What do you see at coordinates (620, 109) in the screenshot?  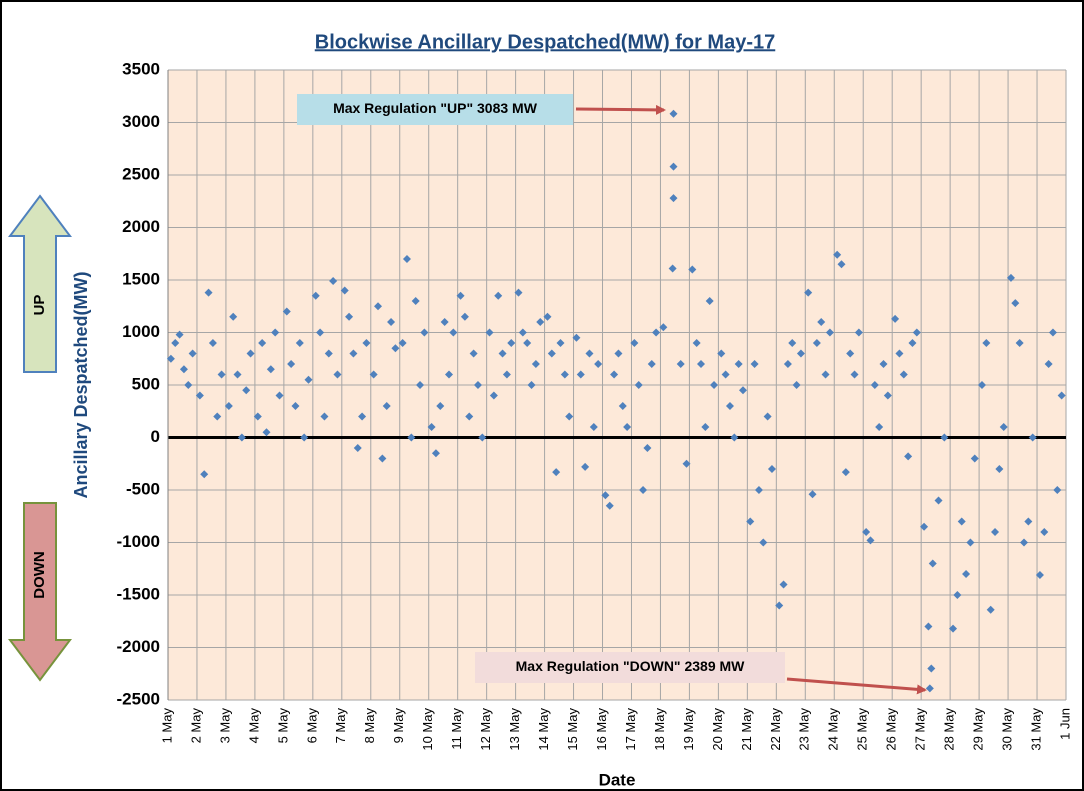 I see `annotation-arrow` at bounding box center [620, 109].